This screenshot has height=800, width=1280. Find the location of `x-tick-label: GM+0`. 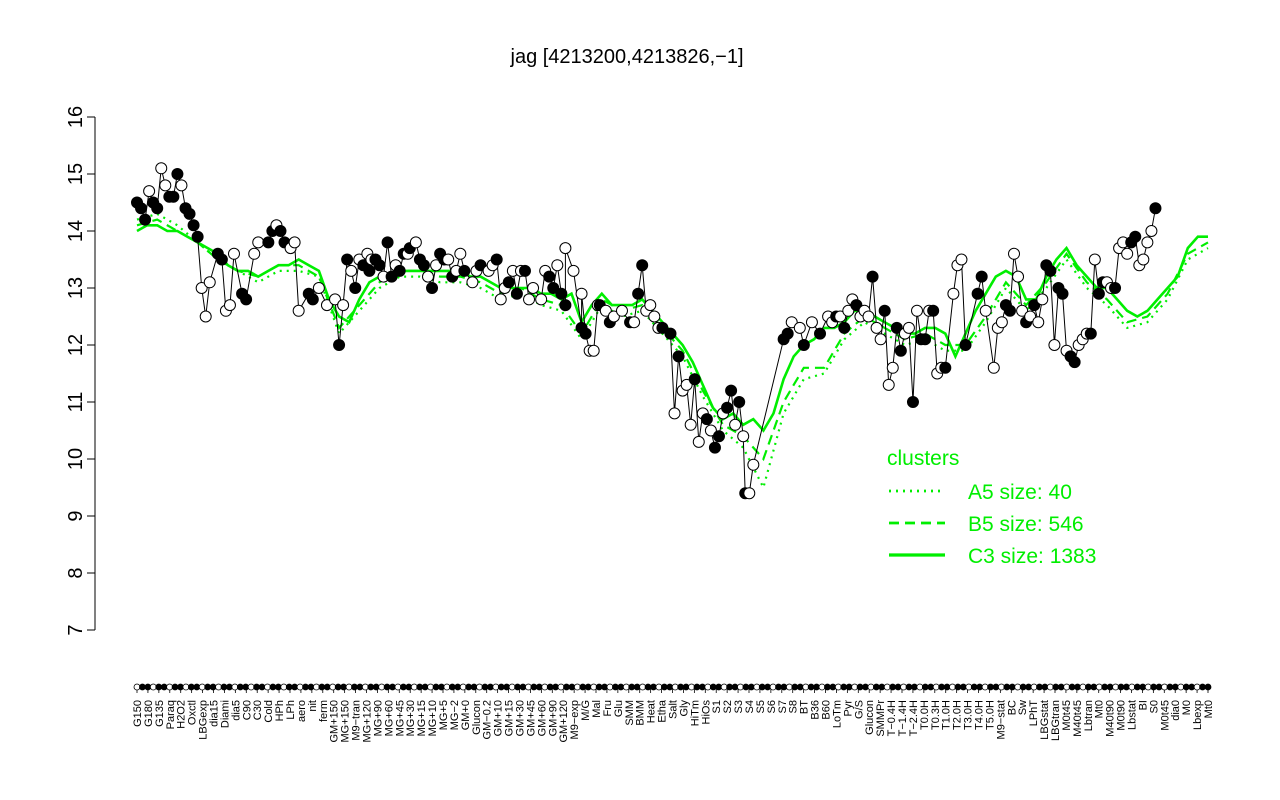

x-tick-label: GM+0 is located at coordinates (466, 715).